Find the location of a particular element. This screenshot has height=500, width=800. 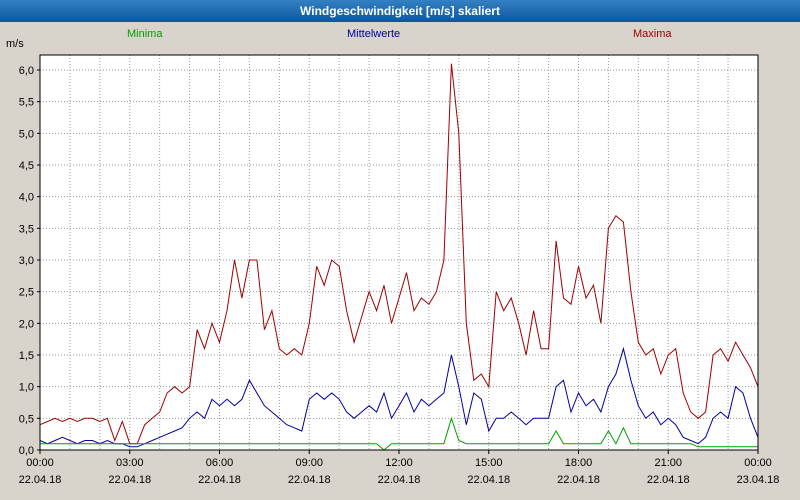

svg-text: 23.04.18 is located at coordinates (758, 480).